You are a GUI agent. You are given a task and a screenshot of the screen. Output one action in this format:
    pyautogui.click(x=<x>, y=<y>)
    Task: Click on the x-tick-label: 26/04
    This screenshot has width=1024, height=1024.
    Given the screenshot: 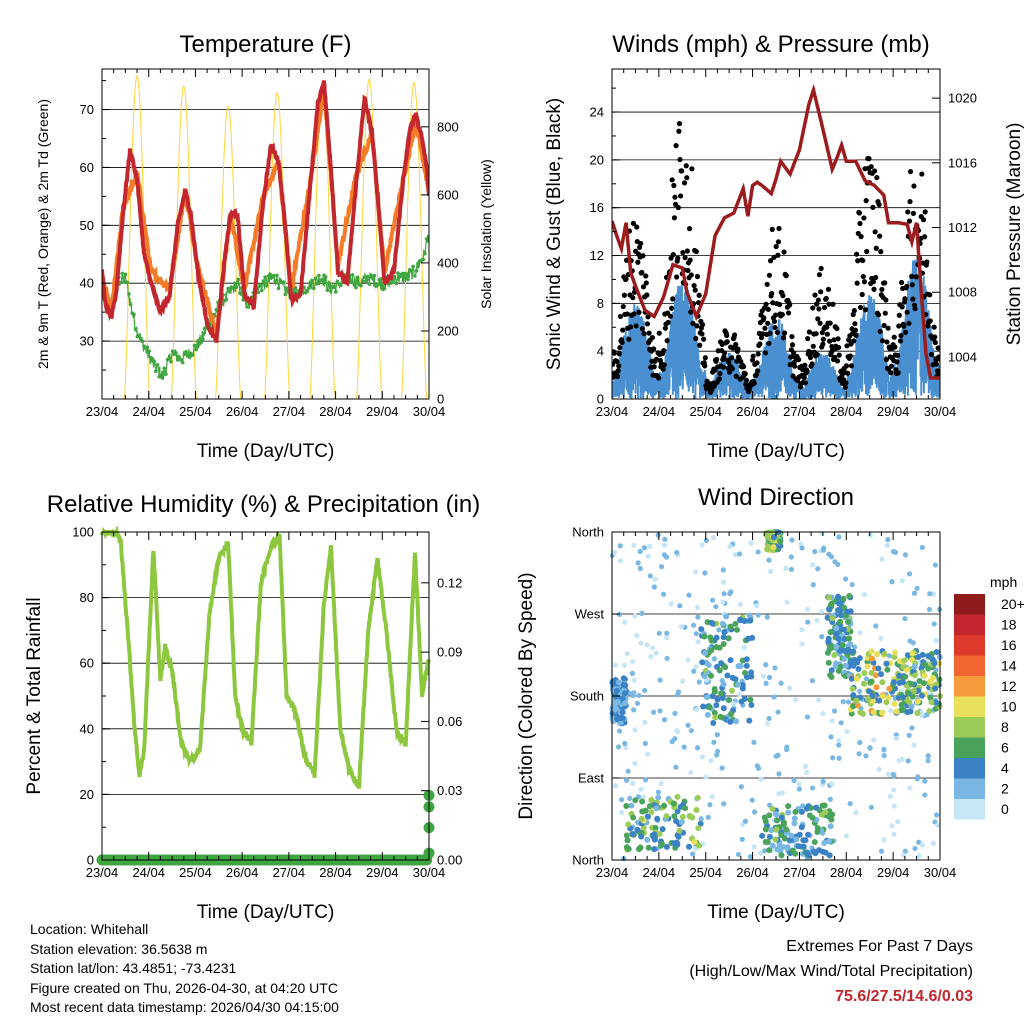 What is the action you would take?
    pyautogui.click(x=242, y=872)
    